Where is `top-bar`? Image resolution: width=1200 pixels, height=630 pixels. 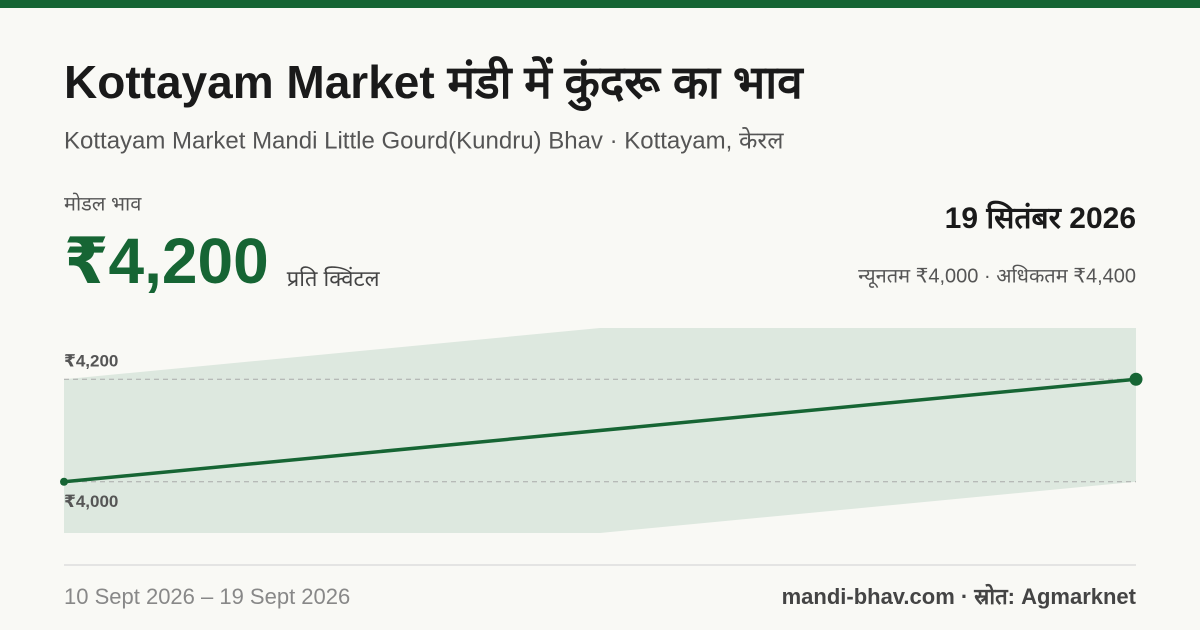
top-bar is located at coordinates (600, 4).